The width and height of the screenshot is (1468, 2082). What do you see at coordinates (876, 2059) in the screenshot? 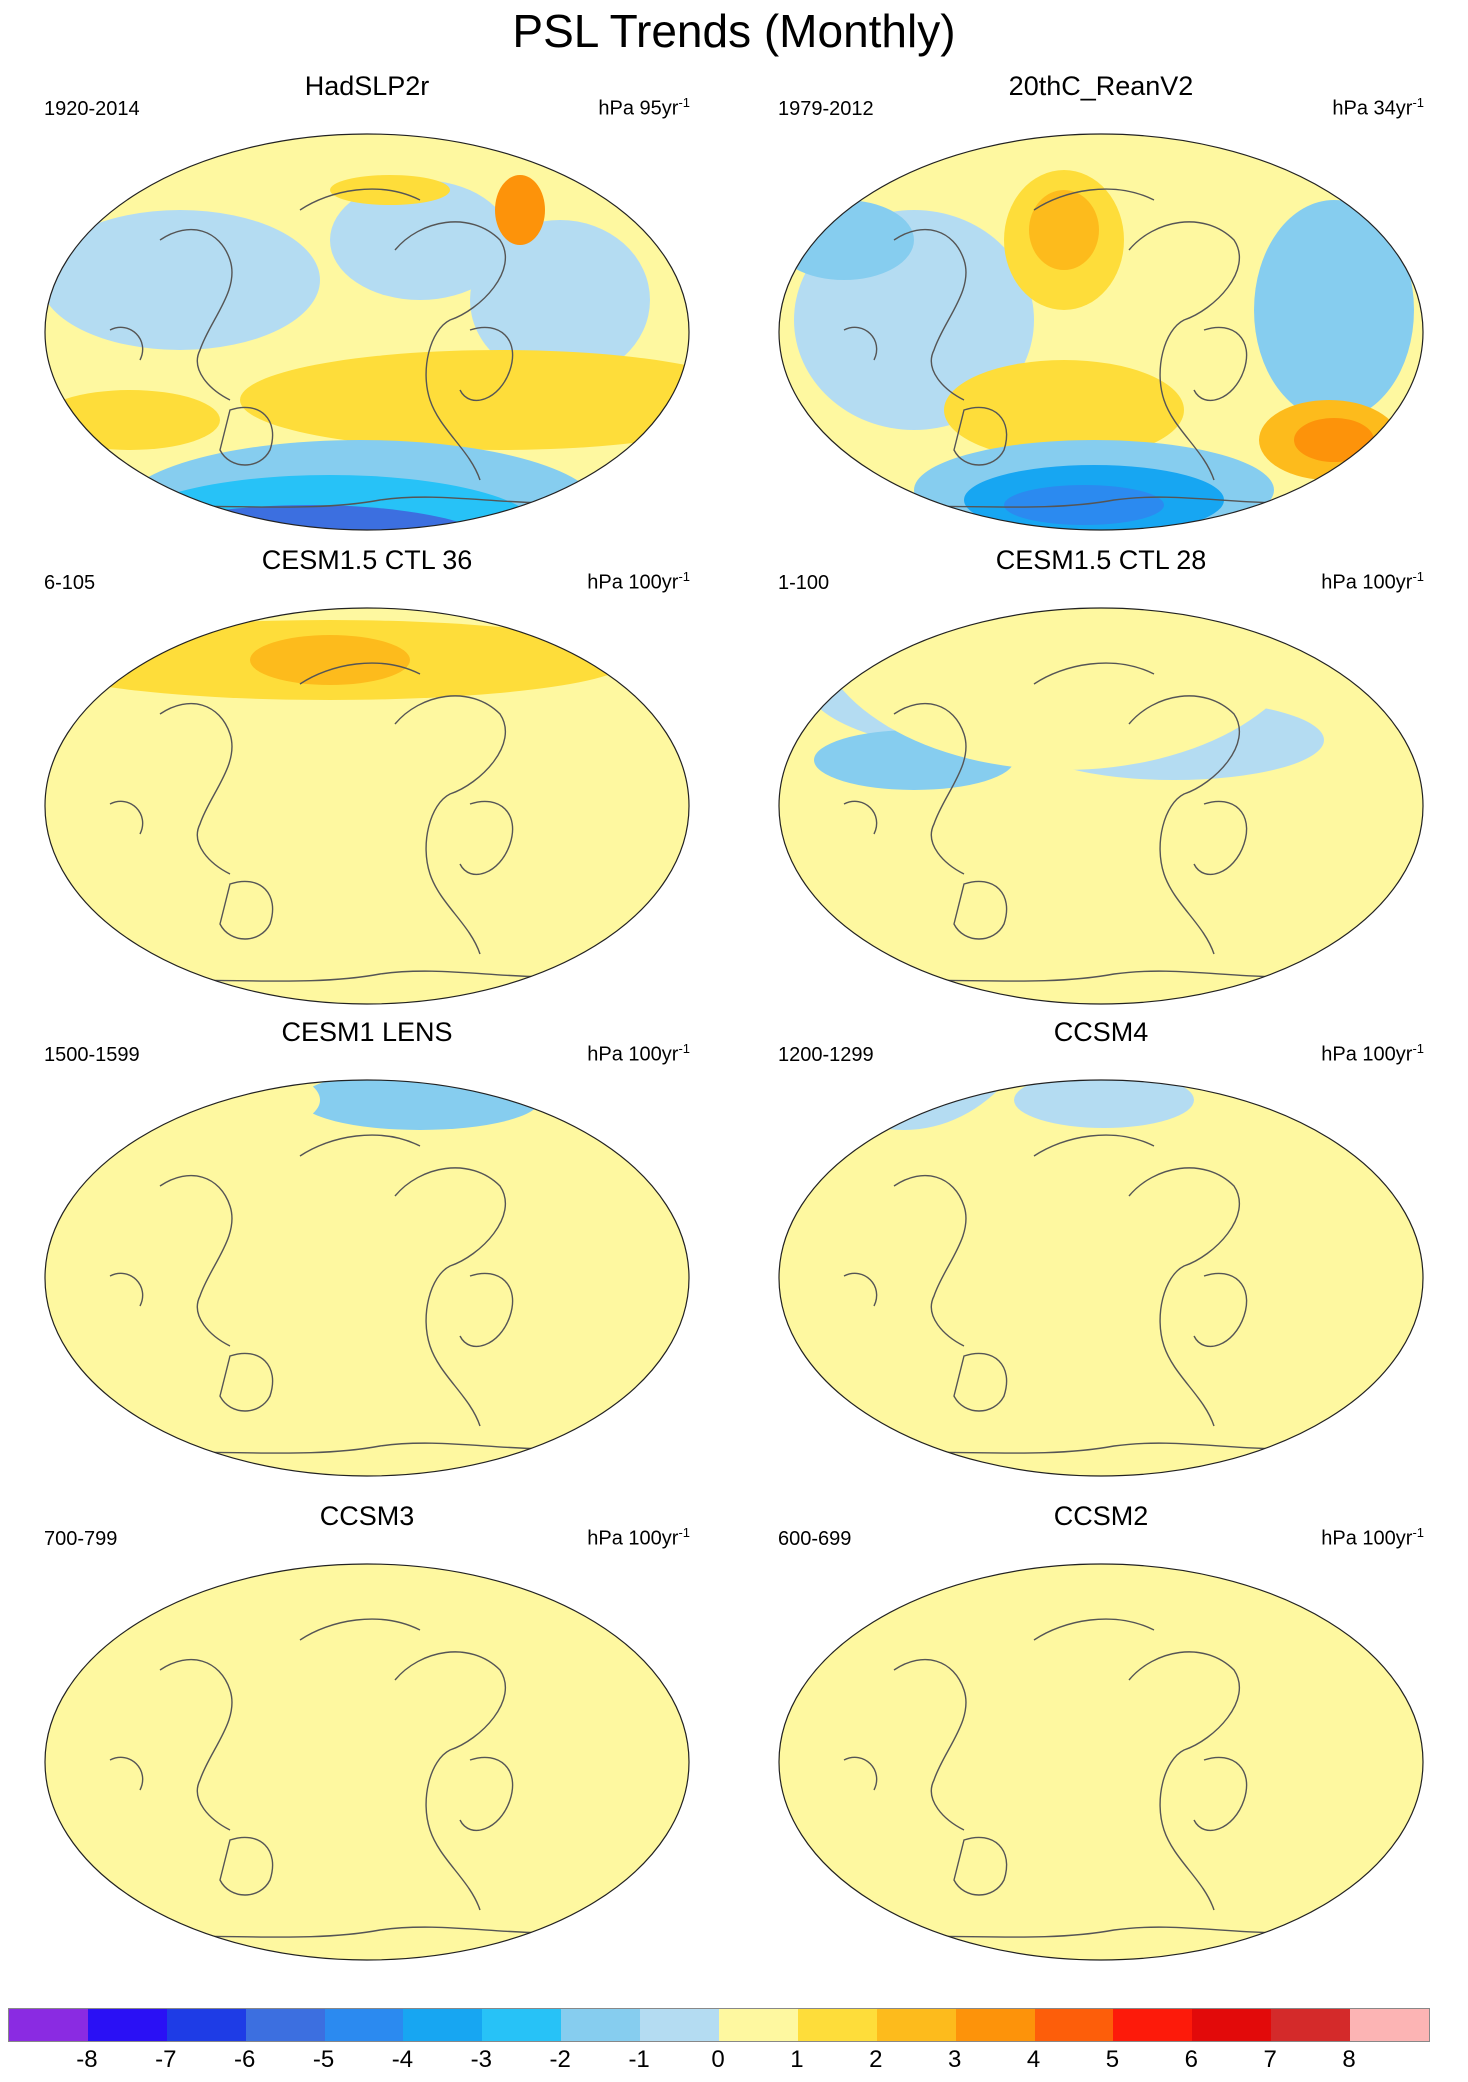
I see `colorbar-tick-label: 2` at bounding box center [876, 2059].